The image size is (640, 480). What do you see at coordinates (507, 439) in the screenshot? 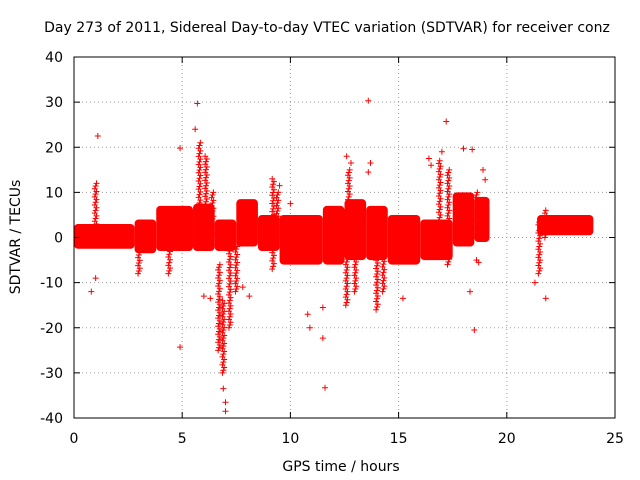
I see `x-tick-label: 20` at bounding box center [507, 439].